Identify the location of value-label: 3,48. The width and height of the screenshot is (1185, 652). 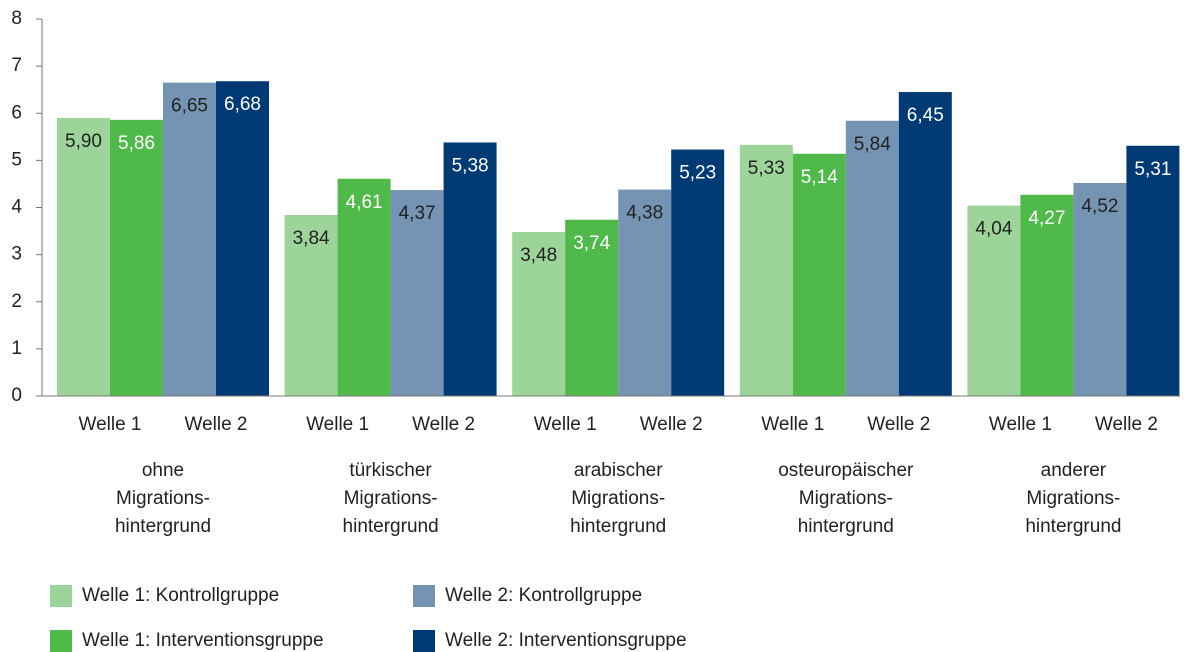
(538, 255).